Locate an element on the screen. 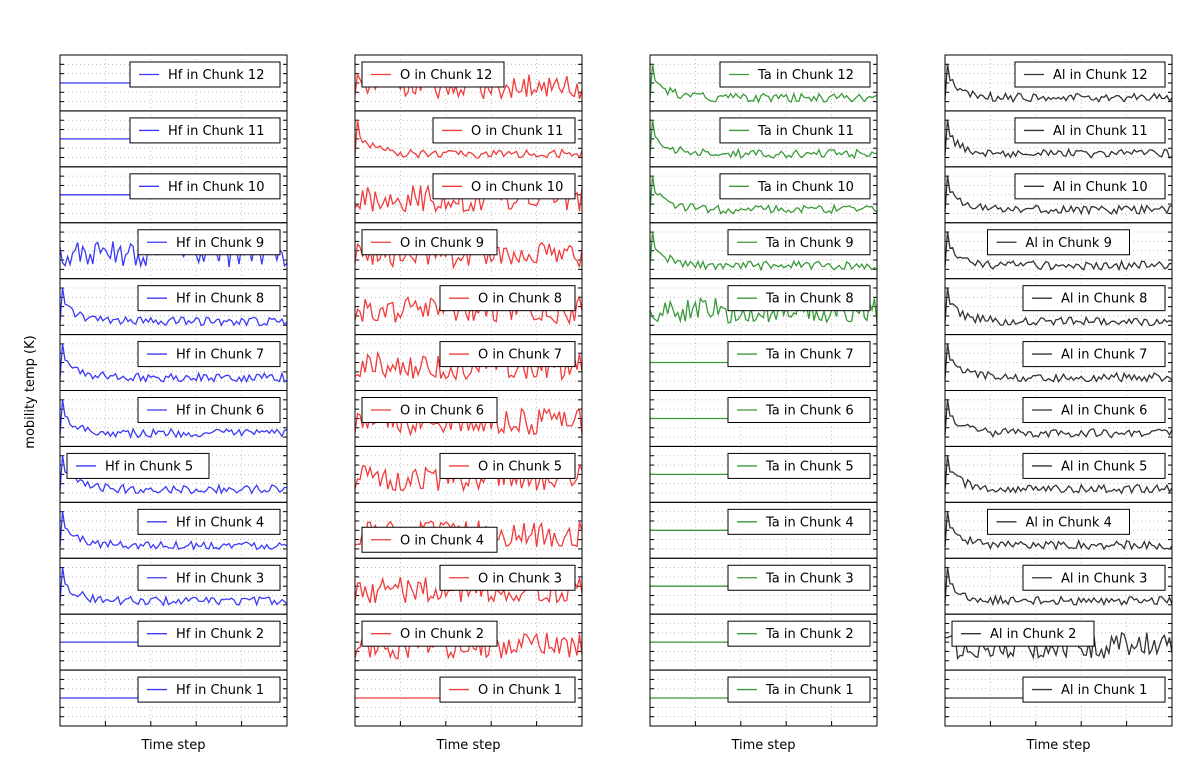 The width and height of the screenshot is (1200, 780). legend: Ta in Chunk 2 is located at coordinates (799, 633).